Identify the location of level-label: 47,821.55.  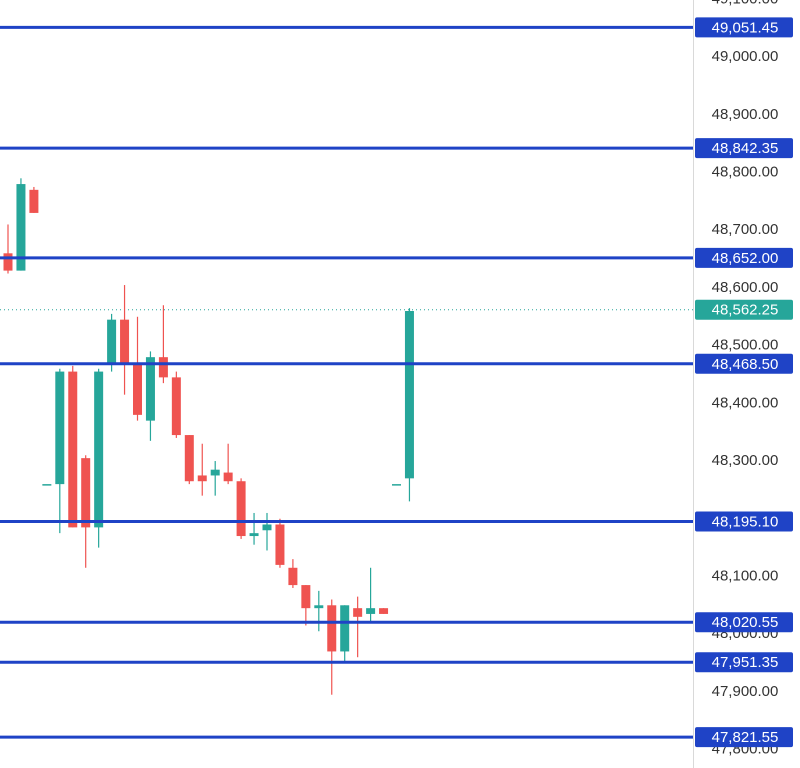
(745, 737).